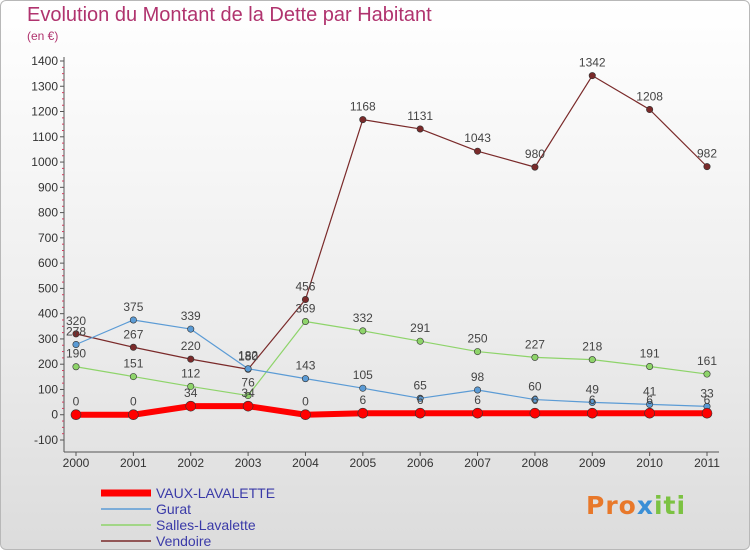  What do you see at coordinates (133, 364) in the screenshot?
I see `data-label: 151` at bounding box center [133, 364].